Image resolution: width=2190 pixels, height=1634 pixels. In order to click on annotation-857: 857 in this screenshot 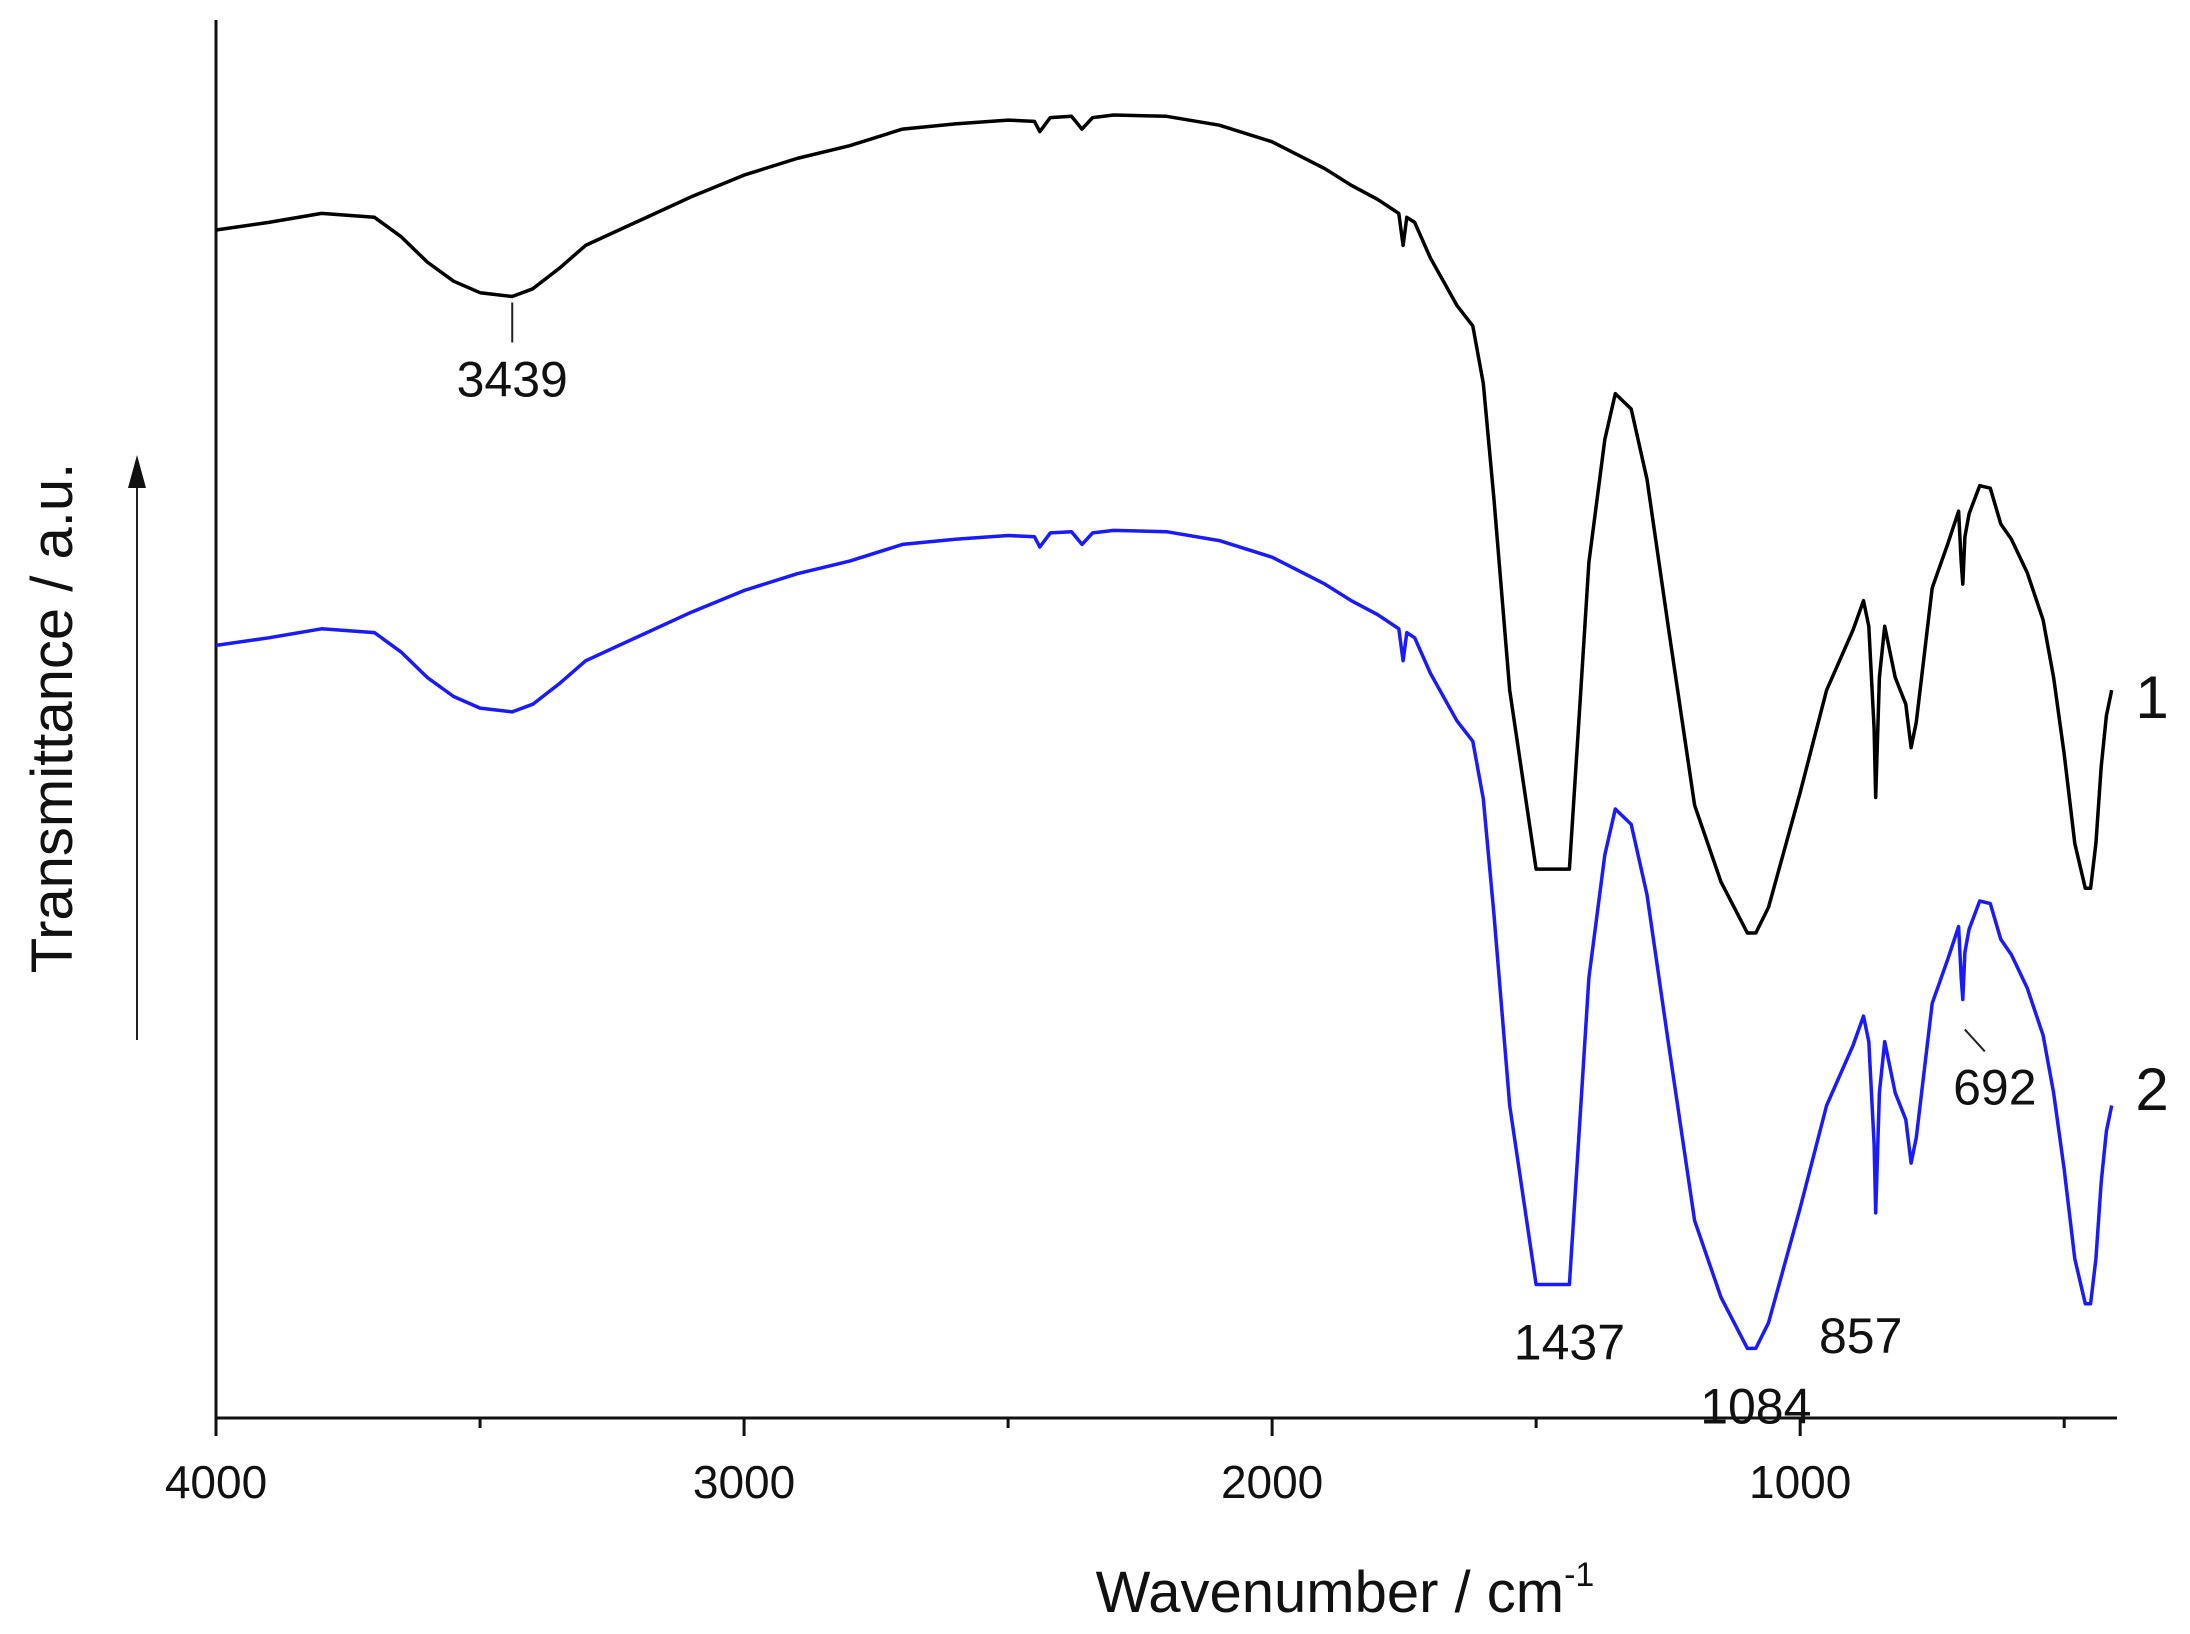, I will do `click(1860, 1336)`.